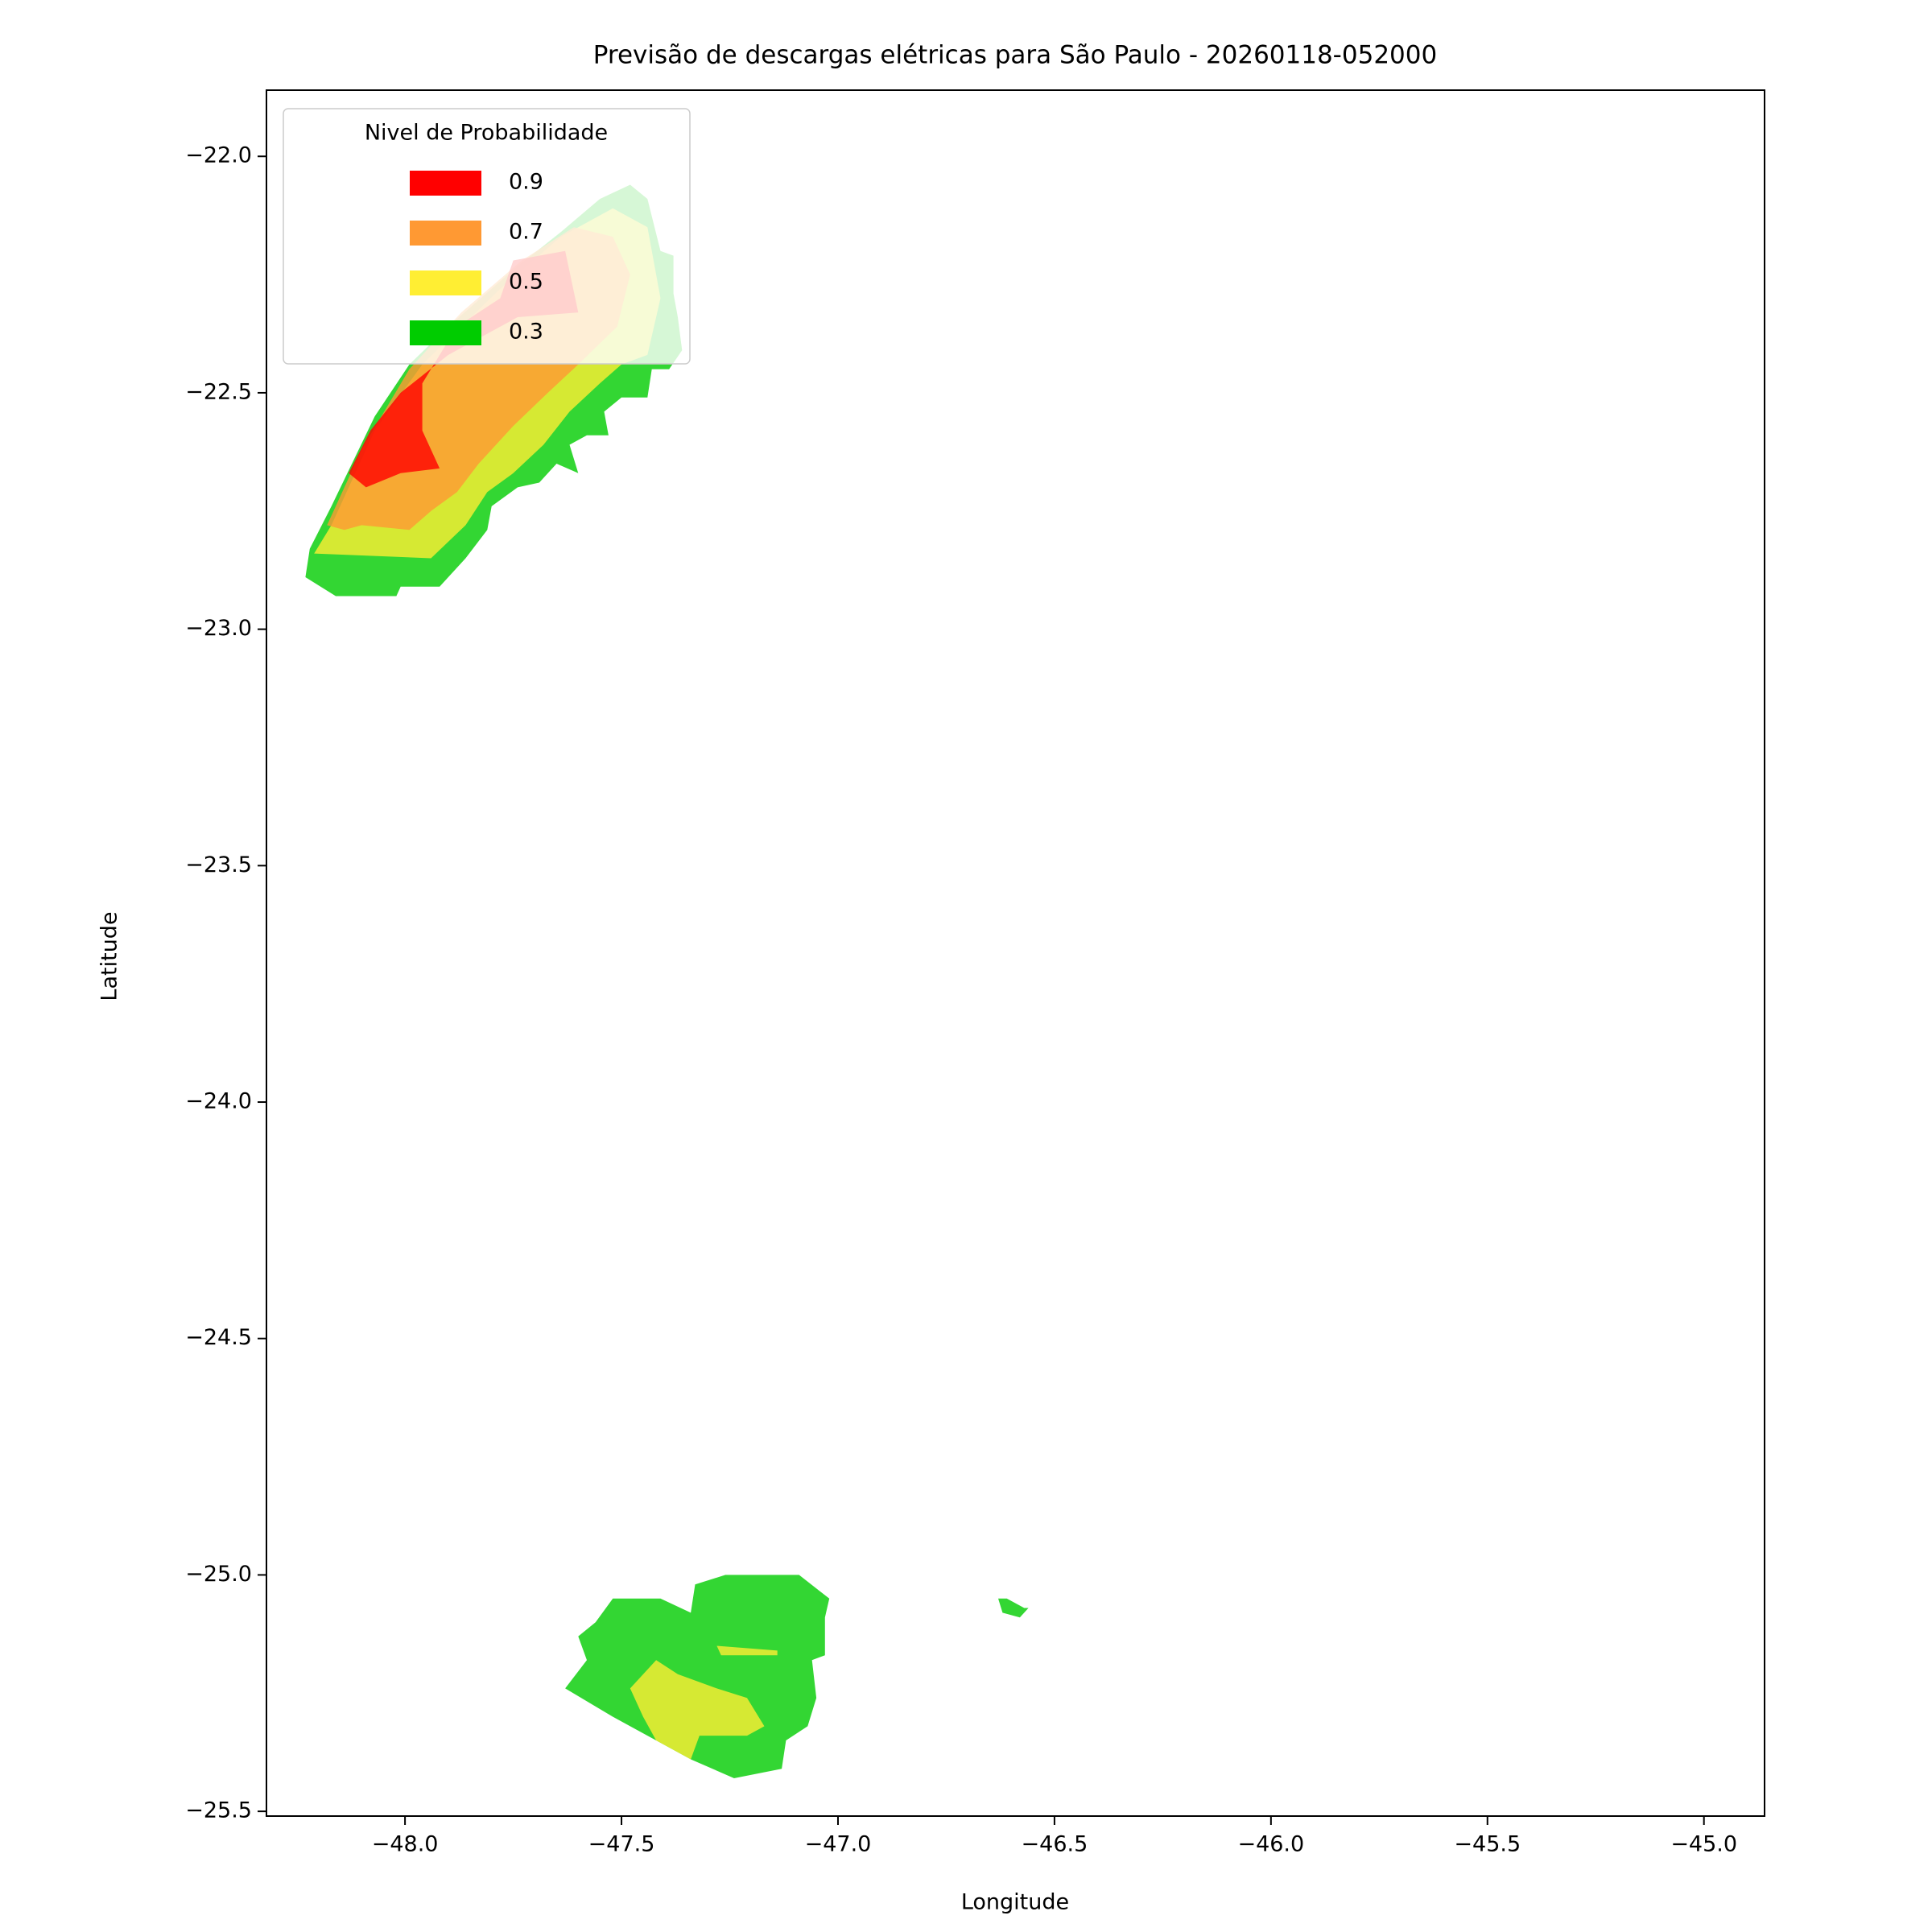 This screenshot has height=1932, width=1932. What do you see at coordinates (109, 956) in the screenshot?
I see `y-axis-label: Latitude` at bounding box center [109, 956].